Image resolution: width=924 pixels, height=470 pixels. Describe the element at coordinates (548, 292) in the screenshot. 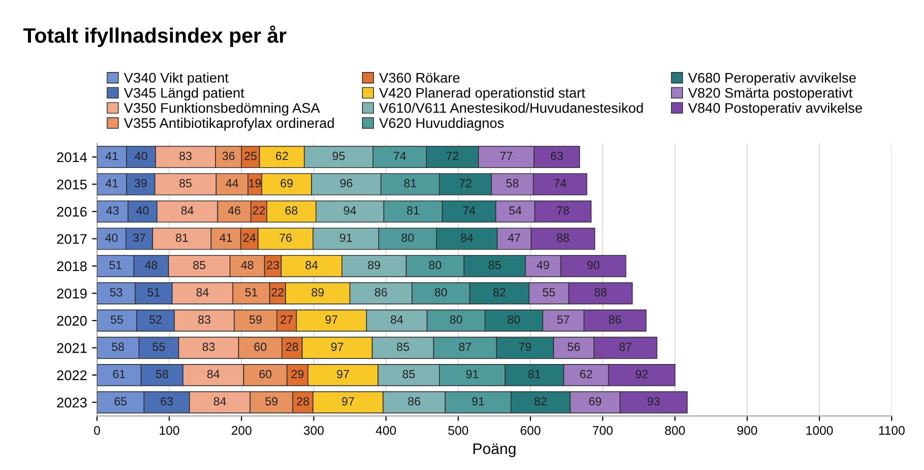

I see `data-label: 55` at that location.